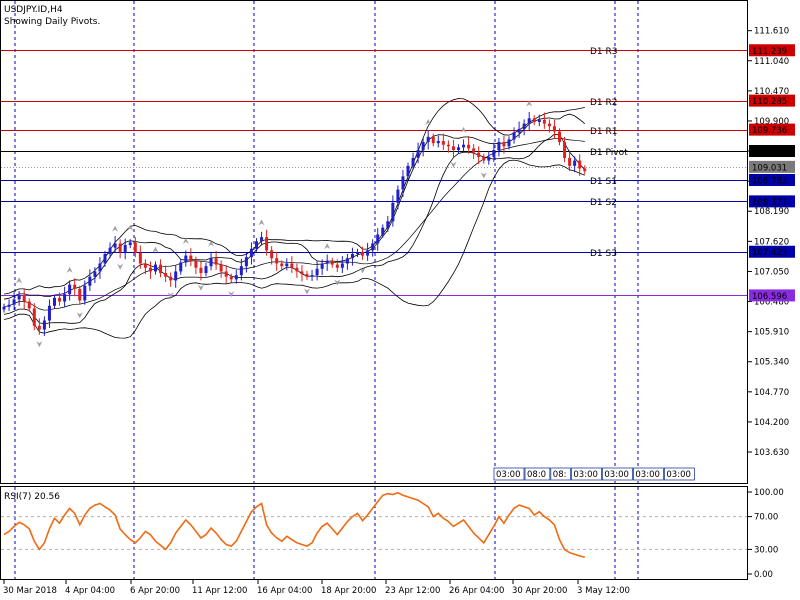 Image resolution: width=800 pixels, height=600 pixels. What do you see at coordinates (294, 524) in the screenshot?
I see `rsi-line` at bounding box center [294, 524].